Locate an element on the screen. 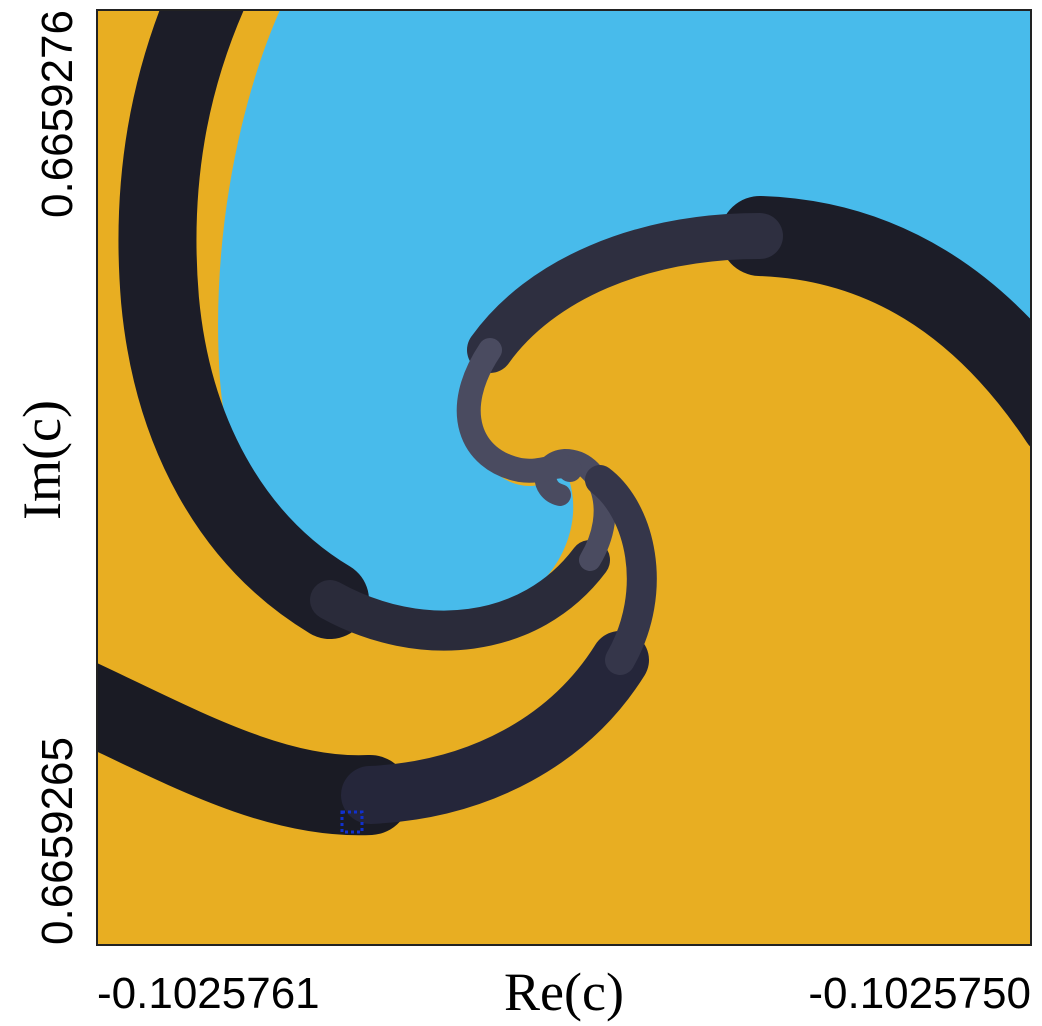  x-tick-label: -0.1025761 is located at coordinates (208, 993).